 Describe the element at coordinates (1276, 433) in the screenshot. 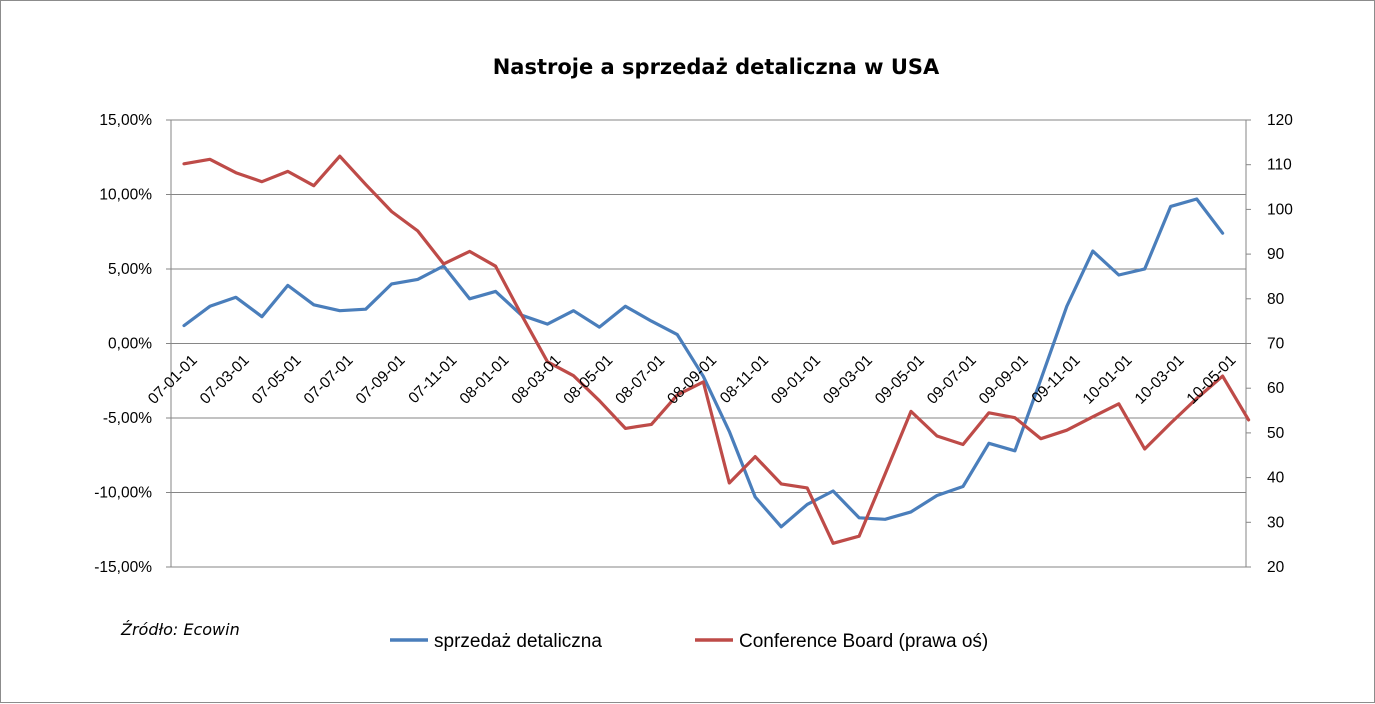

I see `y-right-tick-label-7: 50` at that location.